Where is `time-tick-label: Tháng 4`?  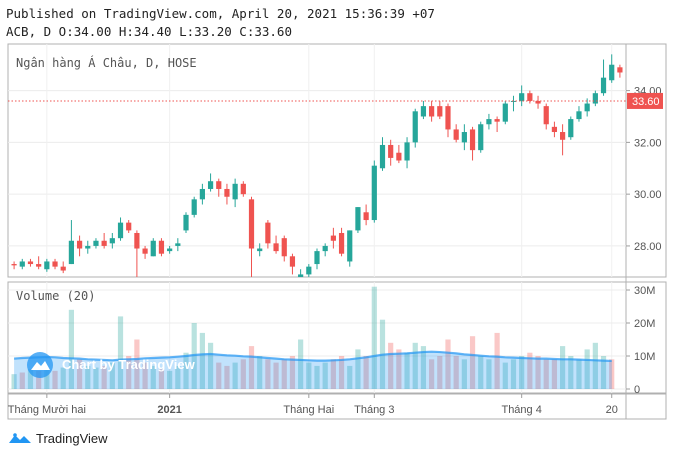 time-tick-label: Tháng 4 is located at coordinates (521, 410).